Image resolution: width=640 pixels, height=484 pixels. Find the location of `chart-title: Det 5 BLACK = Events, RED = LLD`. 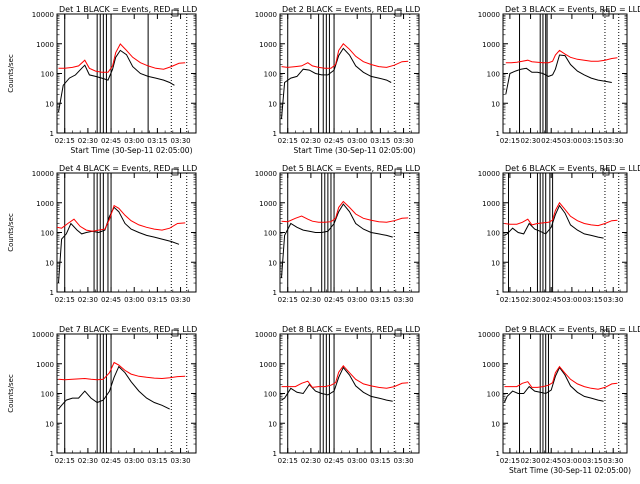

chart-title: Det 5 BLACK = Events, RED = LLD is located at coordinates (351, 168).